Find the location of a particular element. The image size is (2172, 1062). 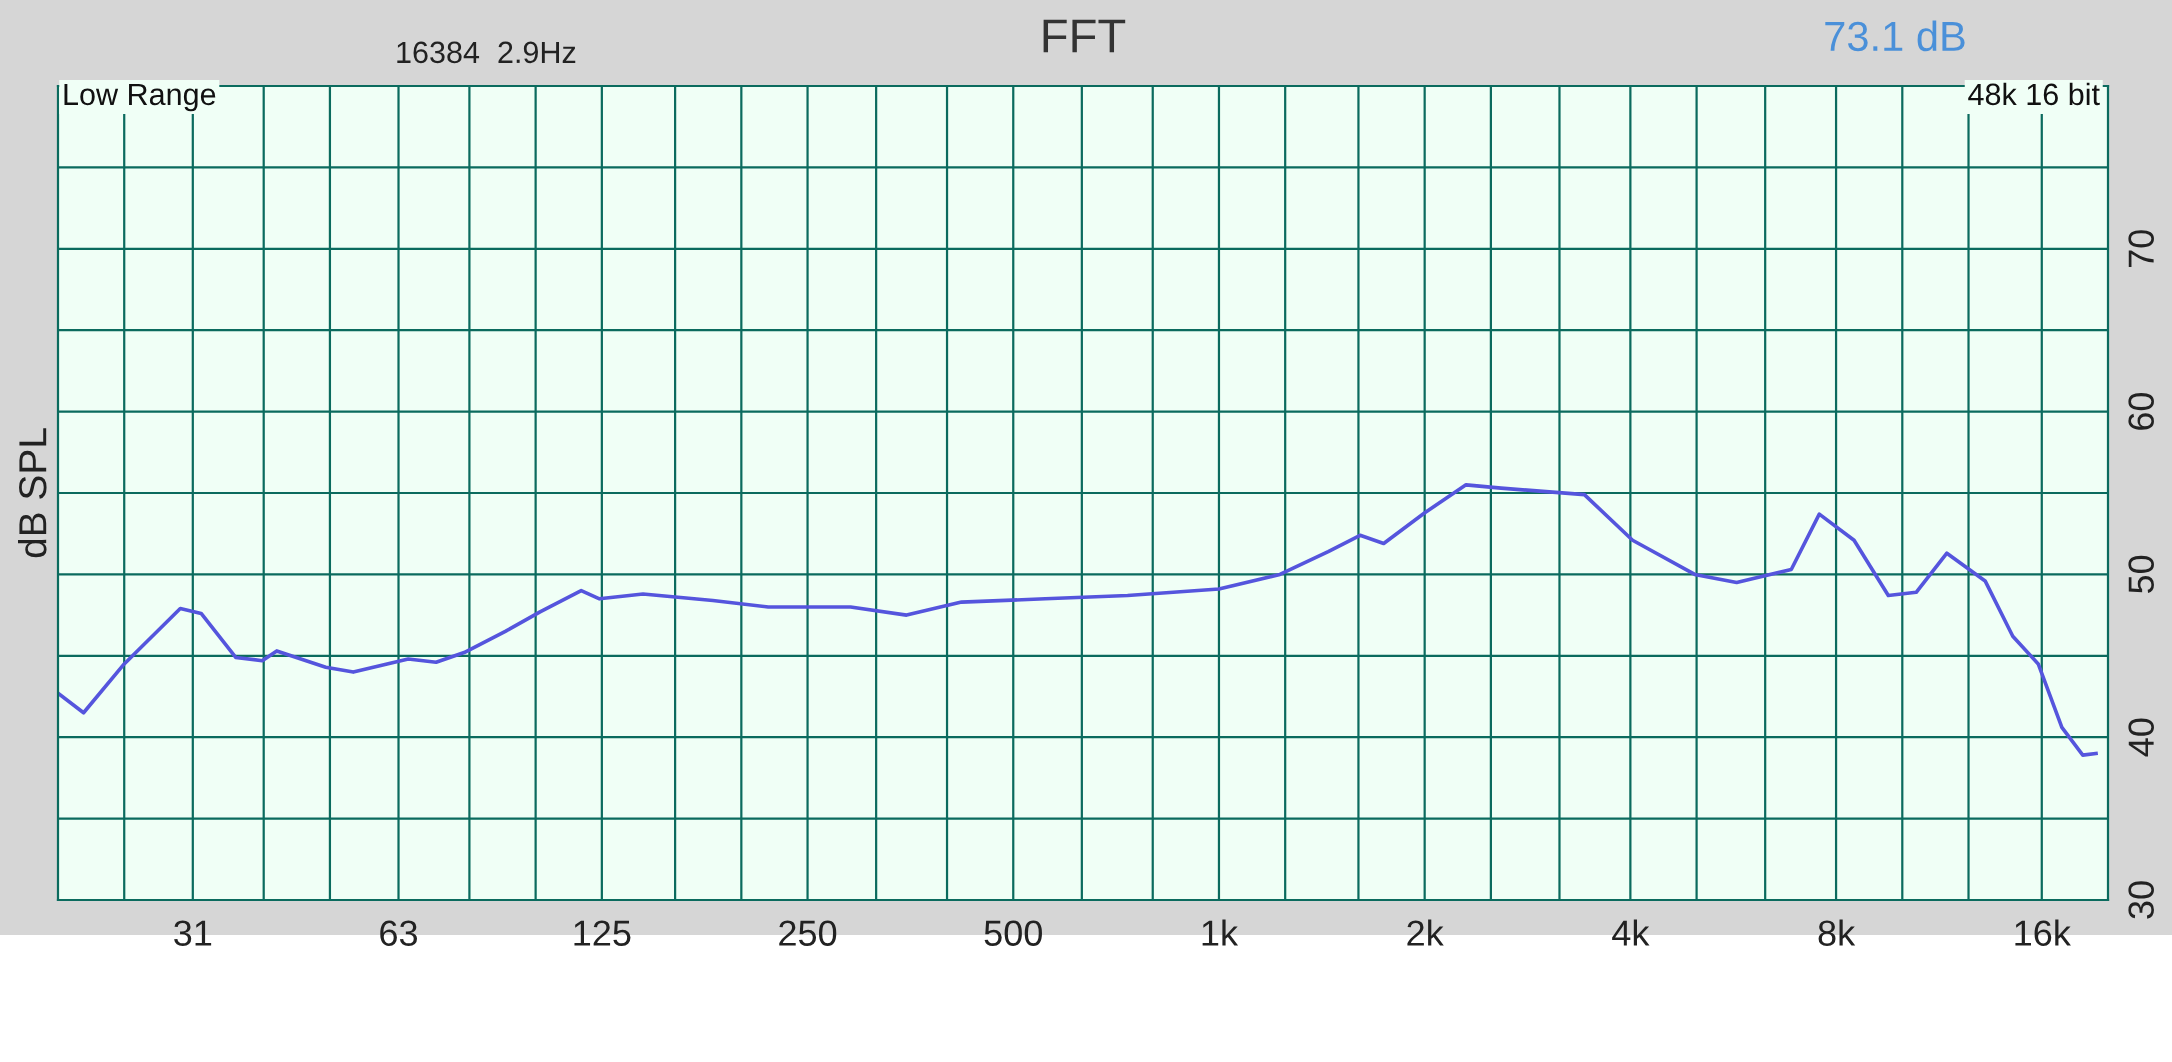

x-tick-label: 2k is located at coordinates (1425, 932).